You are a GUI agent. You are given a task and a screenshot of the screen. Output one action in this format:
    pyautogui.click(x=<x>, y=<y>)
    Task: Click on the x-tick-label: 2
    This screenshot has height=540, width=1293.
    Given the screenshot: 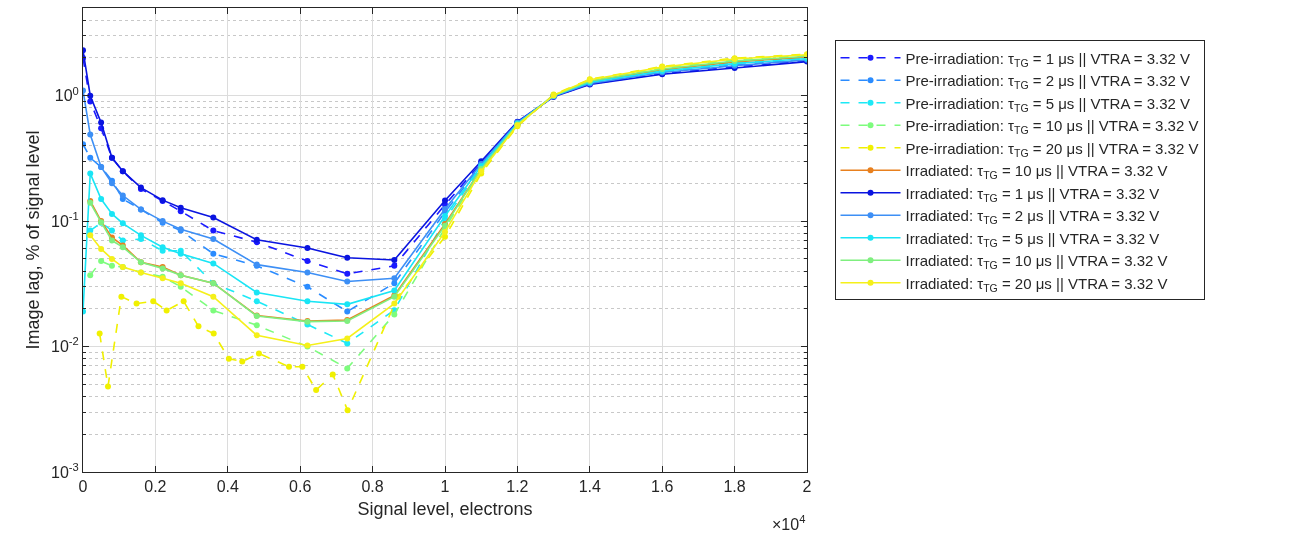 What is the action you would take?
    pyautogui.click(x=807, y=487)
    